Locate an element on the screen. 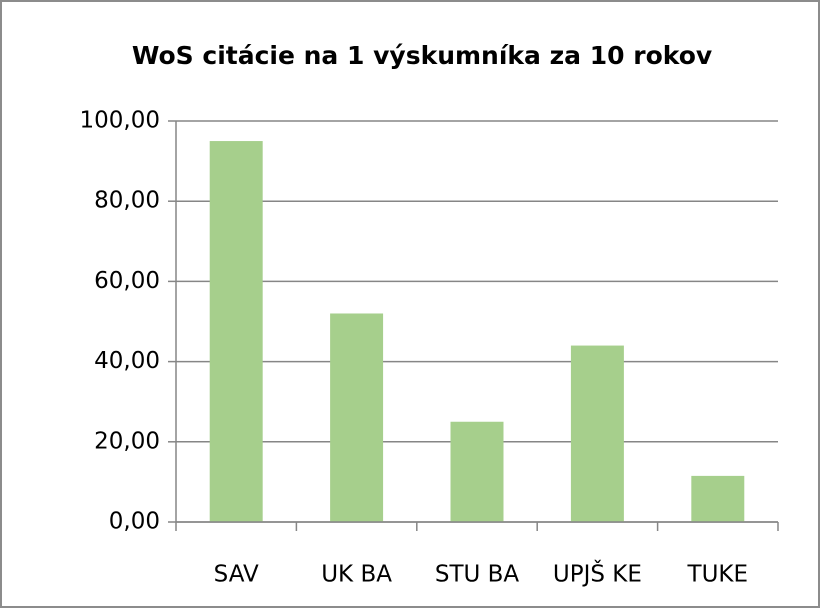 This screenshot has width=822, height=610. y-tick-label: 20,00 is located at coordinates (127, 441).